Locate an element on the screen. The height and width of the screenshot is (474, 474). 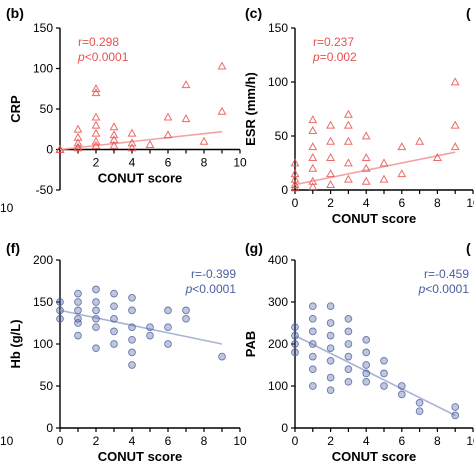
panel-b-ytick-label: 50 is located at coordinates (47, 109).